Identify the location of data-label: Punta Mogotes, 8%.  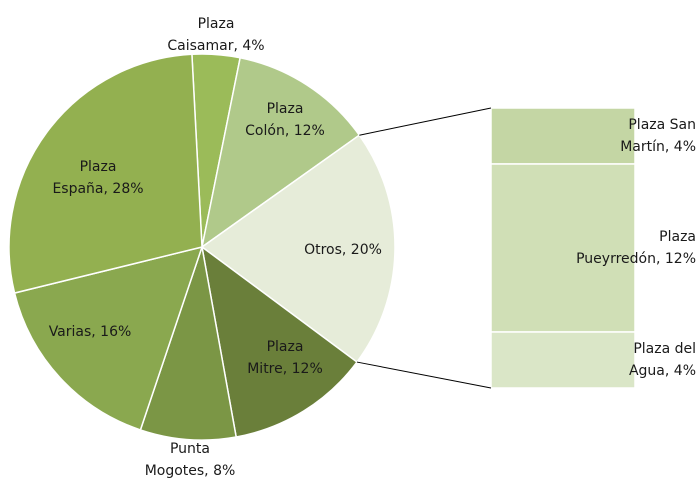
(190, 460).